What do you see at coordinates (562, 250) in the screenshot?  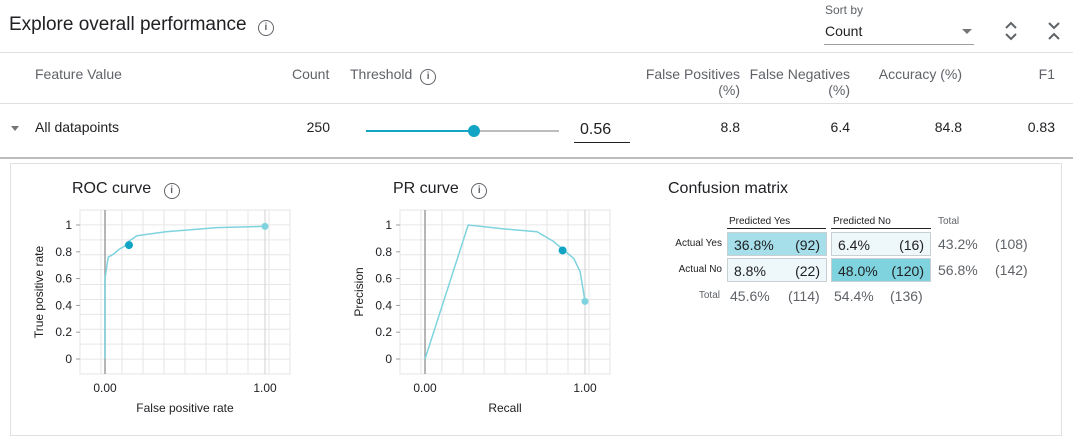 I see `pr-threshold-point` at bounding box center [562, 250].